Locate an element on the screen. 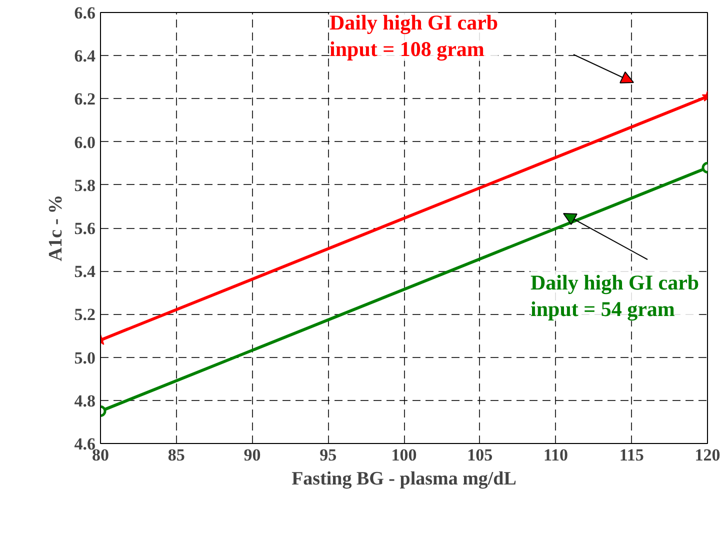 The width and height of the screenshot is (726, 533). y-tick-label: 5.0 is located at coordinates (85, 358).